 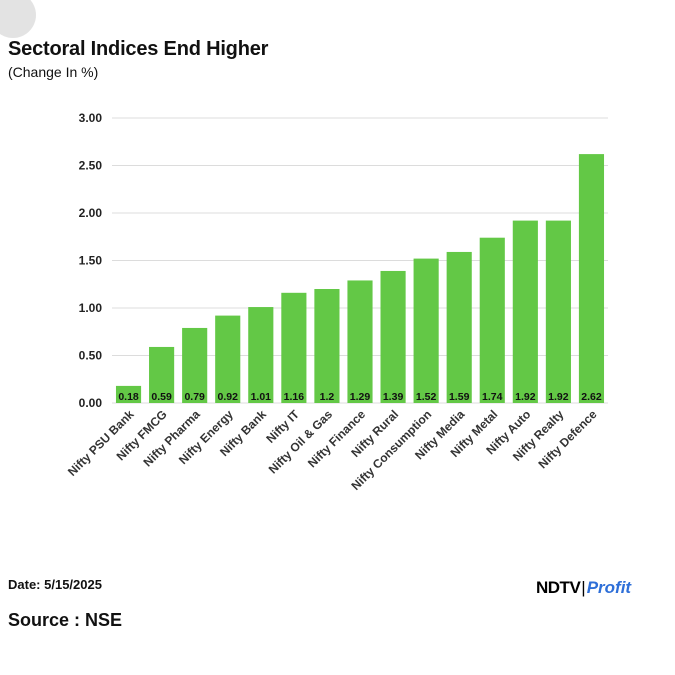 I want to click on source-label: Source : NSE, so click(x=65, y=620).